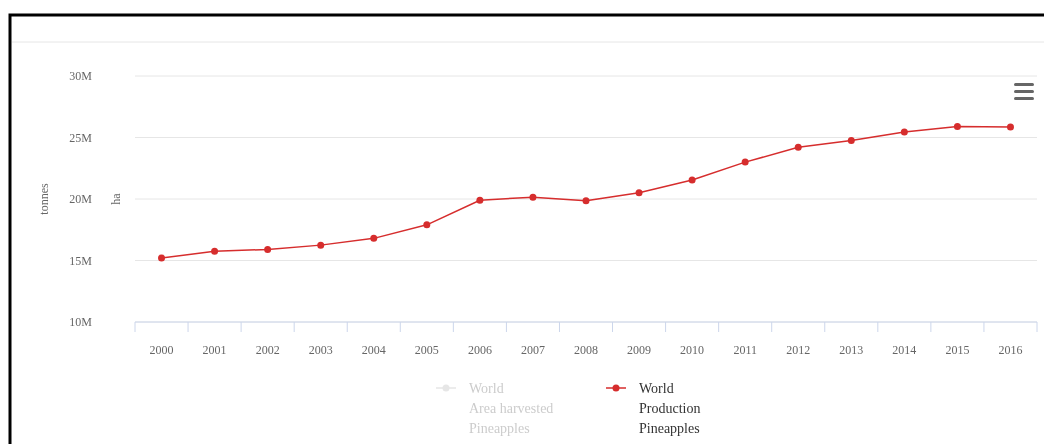 This screenshot has height=444, width=1044. What do you see at coordinates (639, 350) in the screenshot?
I see `x-tick-label: 2009` at bounding box center [639, 350].